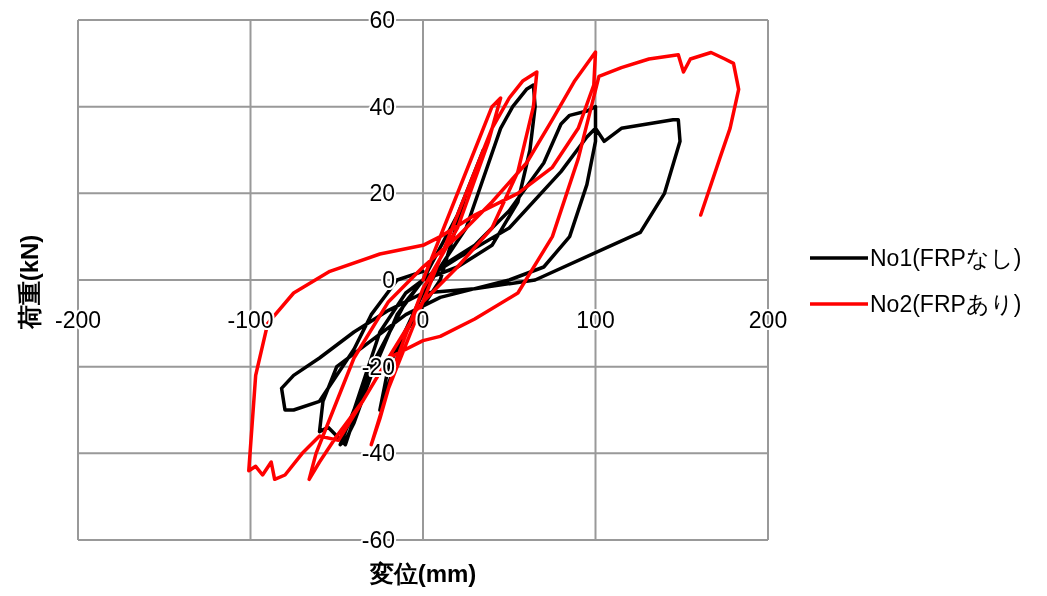 Image resolution: width=1047 pixels, height=596 pixels. I want to click on y-tick-label: 60, so click(382, 20).